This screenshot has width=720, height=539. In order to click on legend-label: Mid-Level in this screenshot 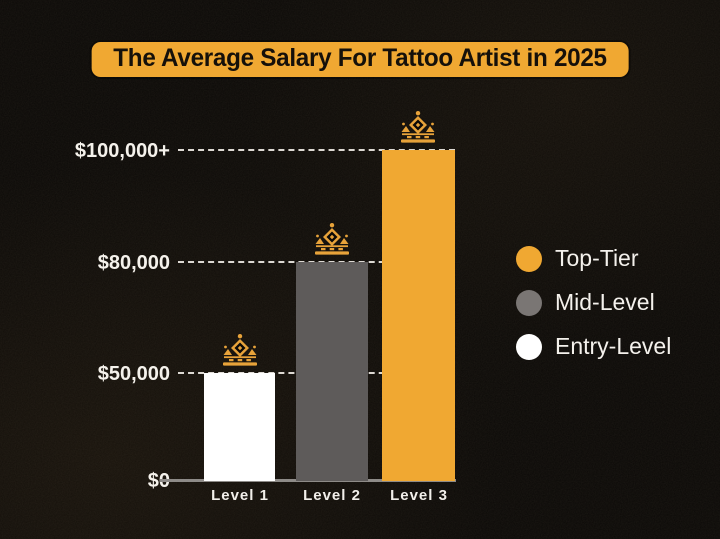, I will do `click(605, 302)`.